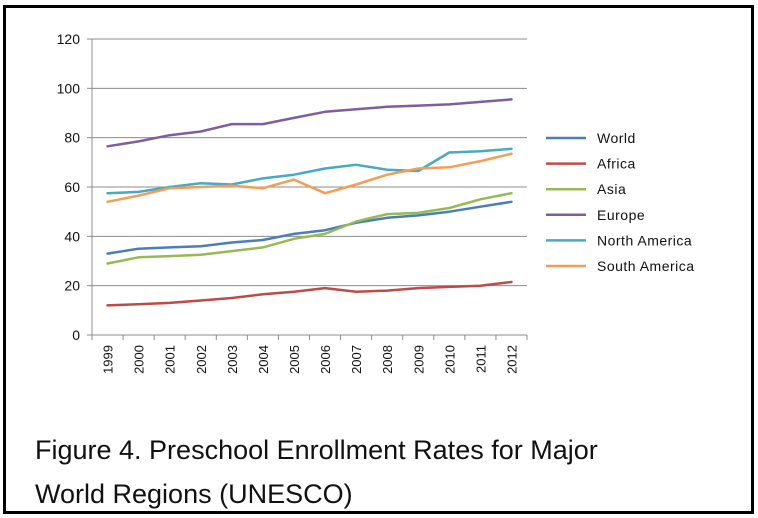 The image size is (758, 518). Describe the element at coordinates (418, 359) in the screenshot. I see `x-tick-label-2009: 2009` at that location.